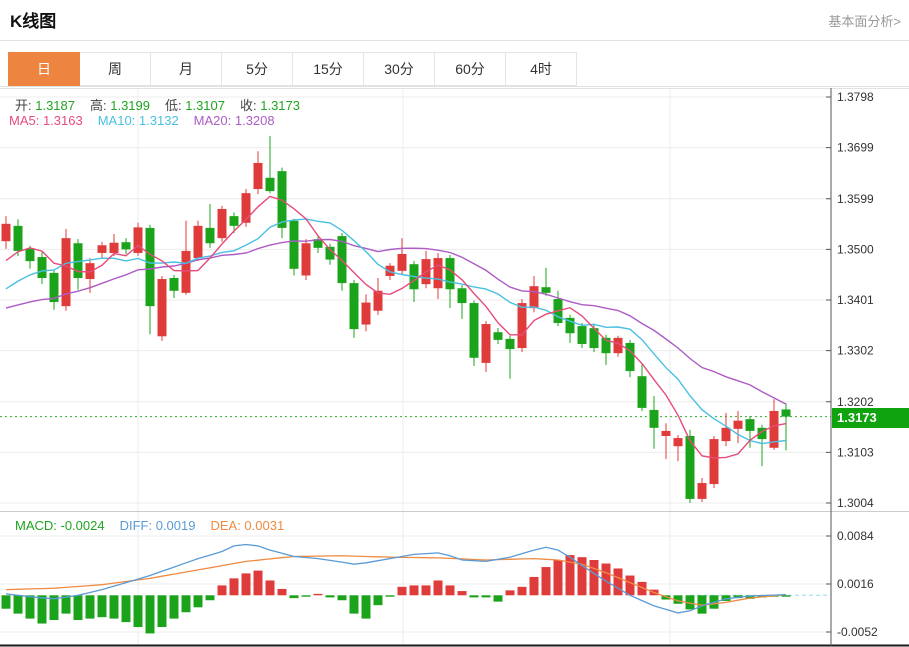  I want to click on tab-60分: 60分, so click(470, 69).